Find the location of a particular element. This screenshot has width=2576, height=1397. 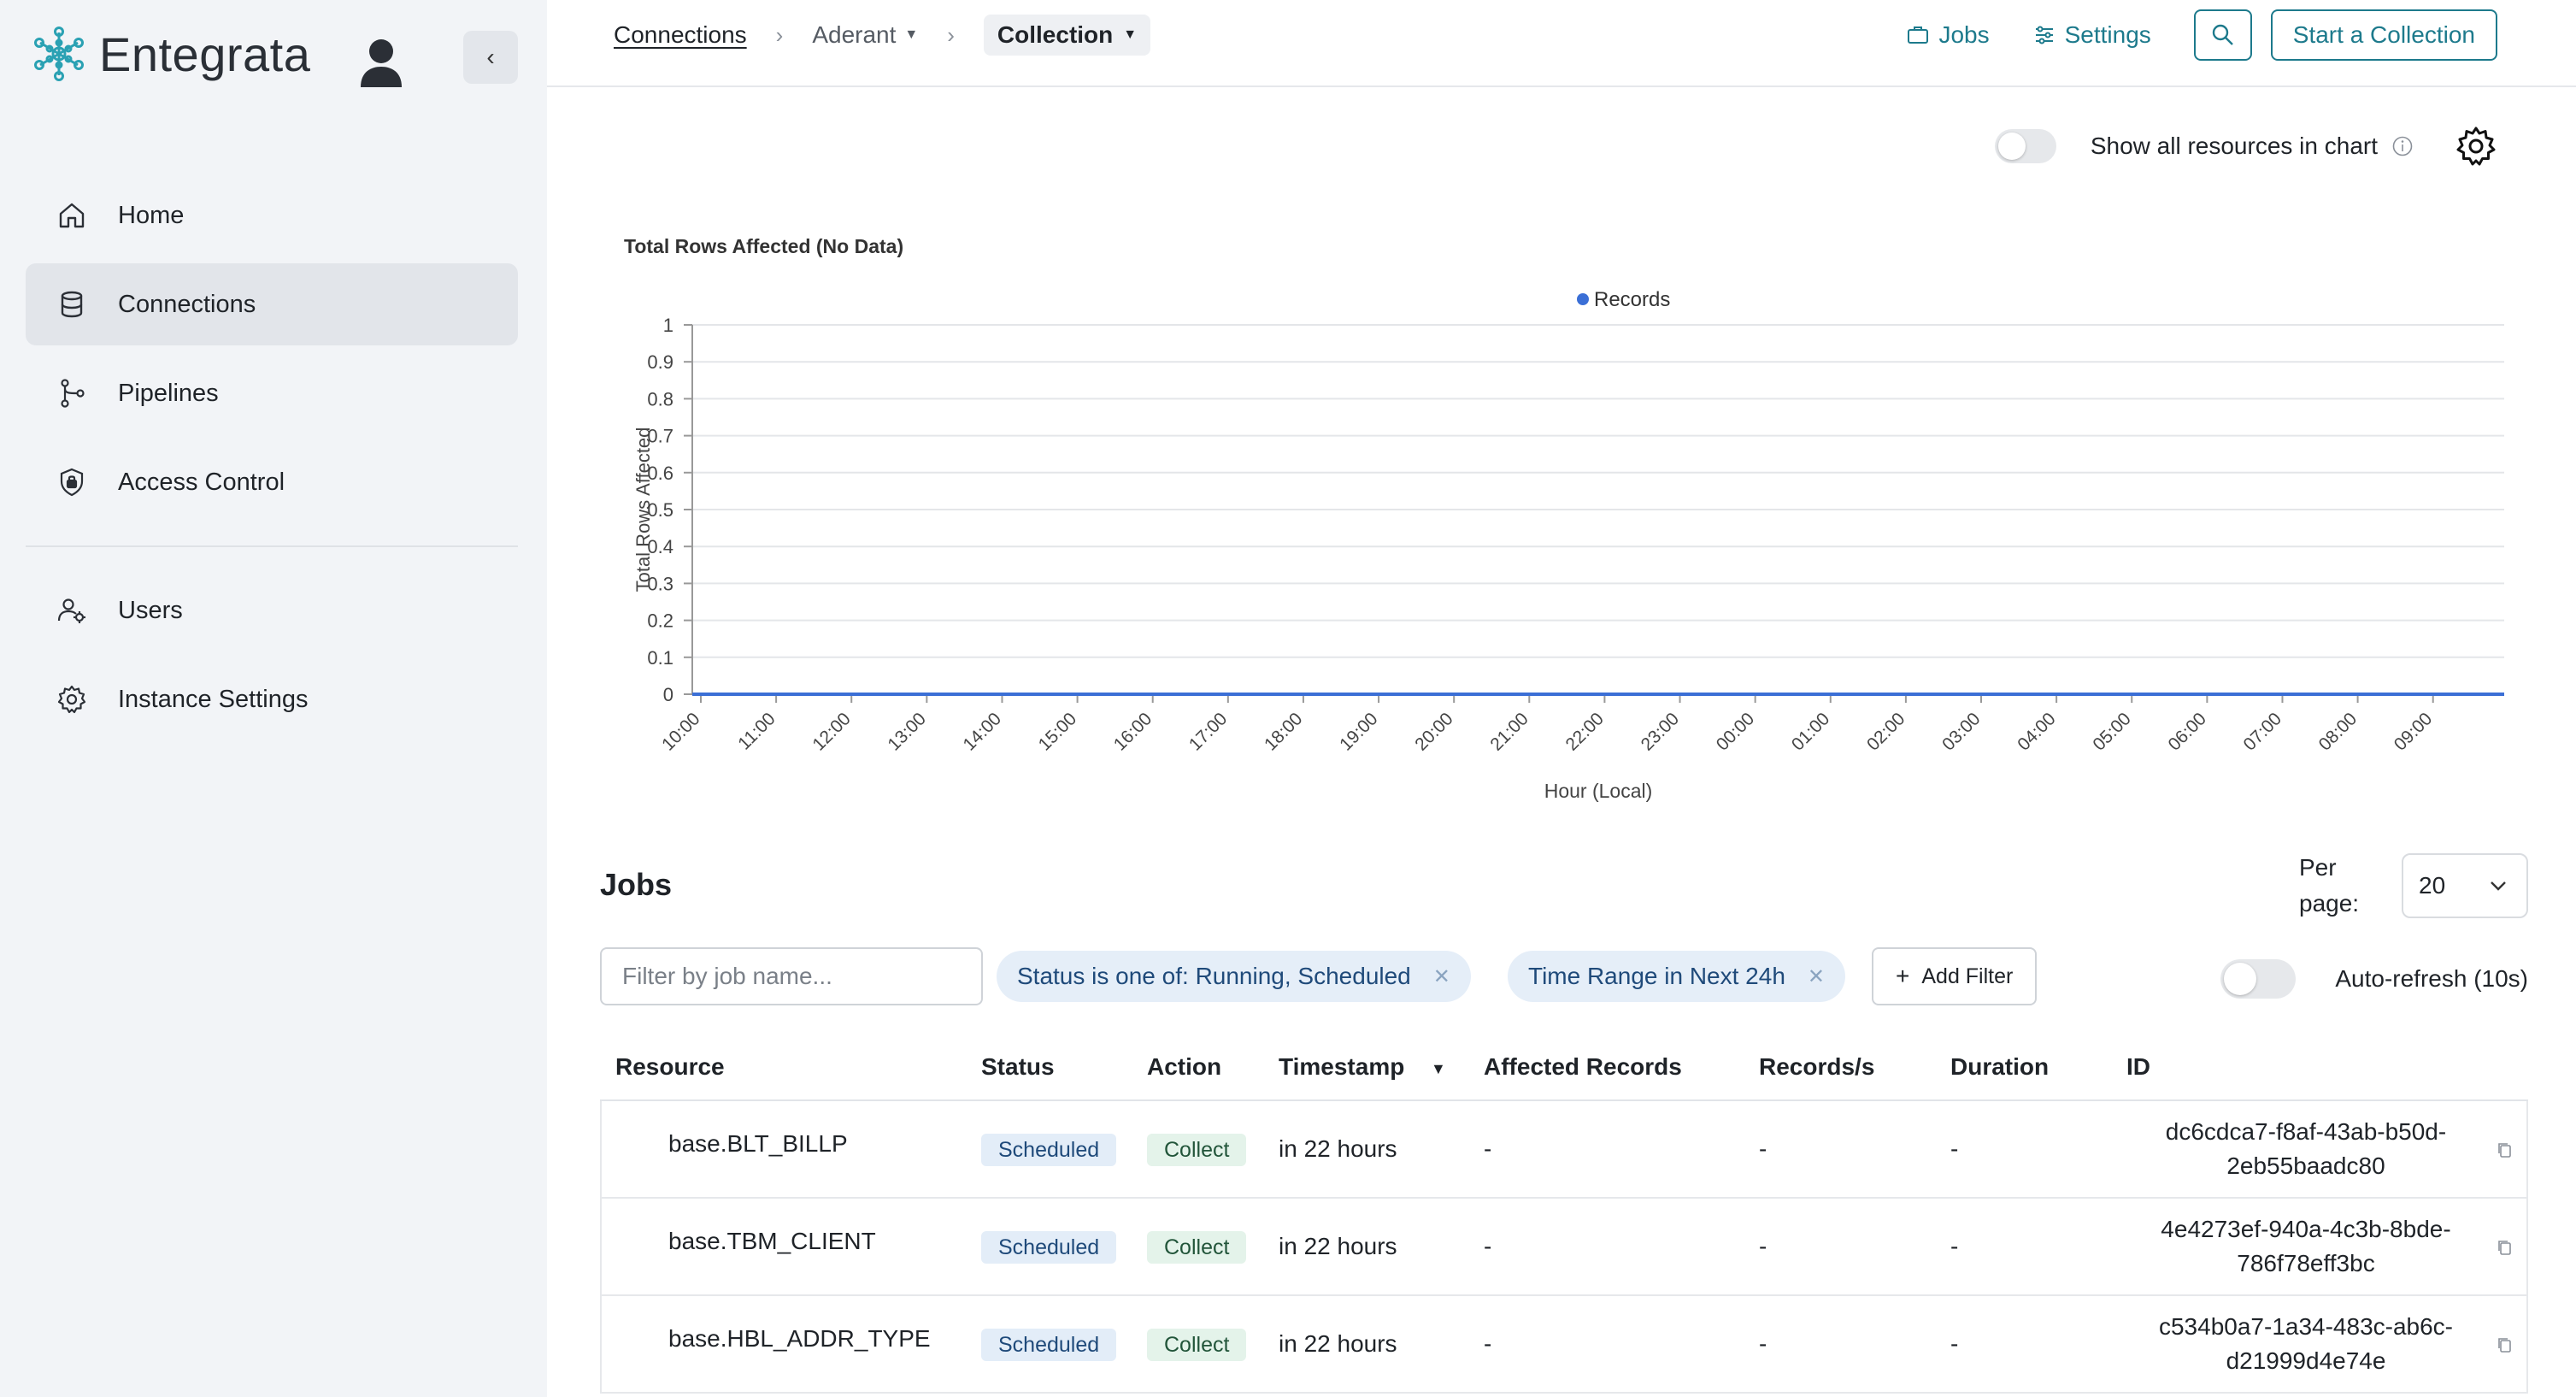

job-name-filter-input is located at coordinates (791, 976).